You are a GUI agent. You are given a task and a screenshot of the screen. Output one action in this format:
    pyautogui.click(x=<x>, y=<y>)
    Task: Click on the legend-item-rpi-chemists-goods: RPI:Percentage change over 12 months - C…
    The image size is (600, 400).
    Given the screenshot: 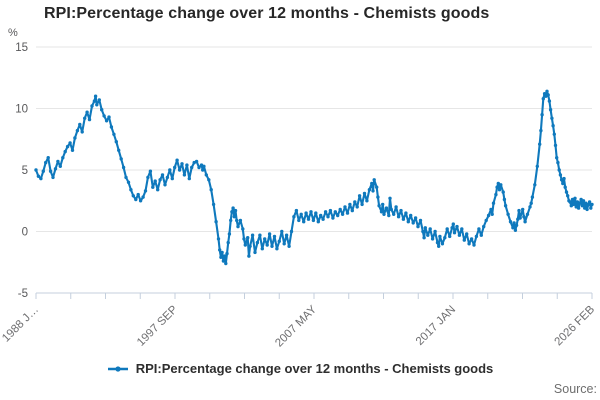 What is the action you would take?
    pyautogui.click(x=300, y=368)
    